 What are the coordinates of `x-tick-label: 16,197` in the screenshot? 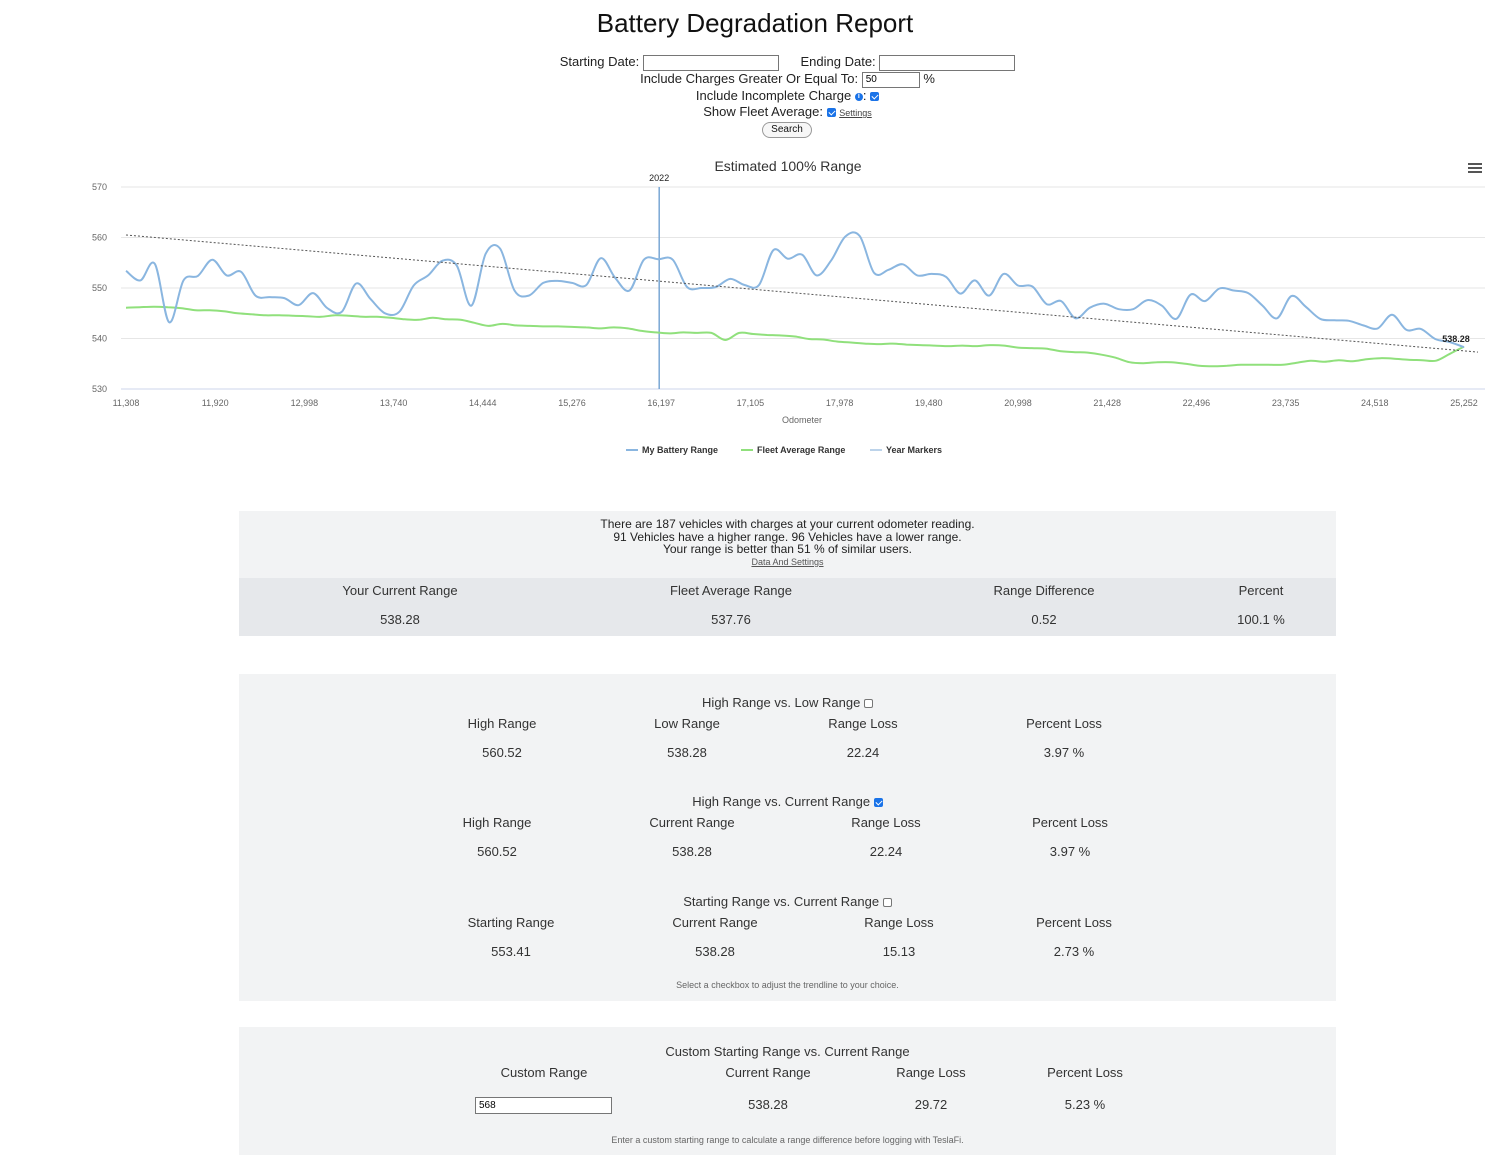 It's located at (661, 403).